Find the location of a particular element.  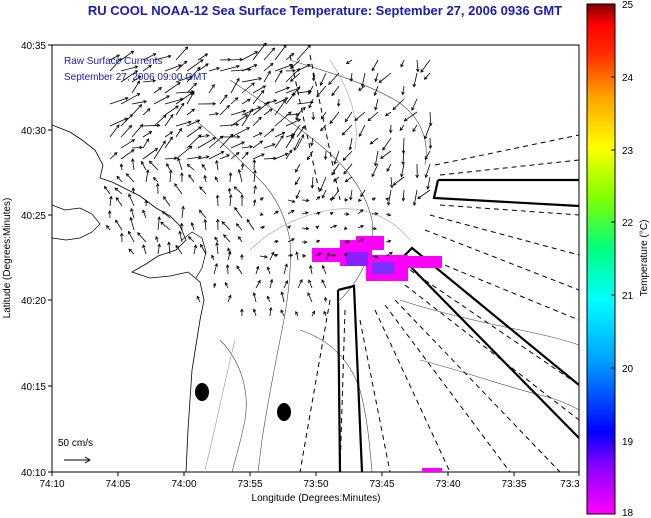

x-tick-label: 73:50 is located at coordinates (315, 484).